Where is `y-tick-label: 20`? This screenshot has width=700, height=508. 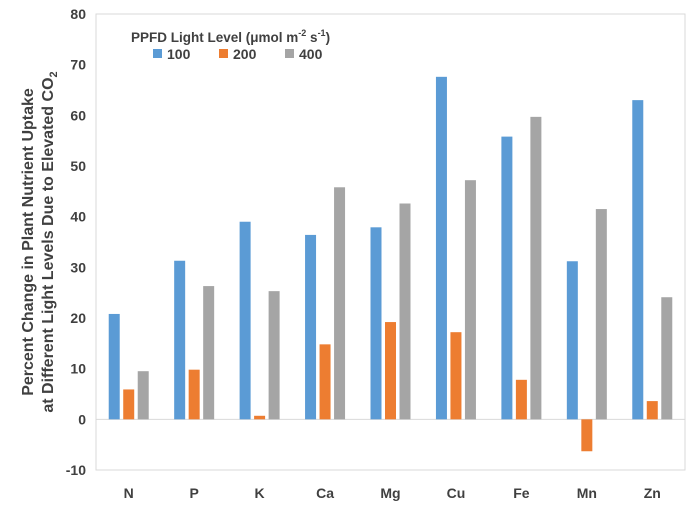
y-tick-label: 20 is located at coordinates (78, 318).